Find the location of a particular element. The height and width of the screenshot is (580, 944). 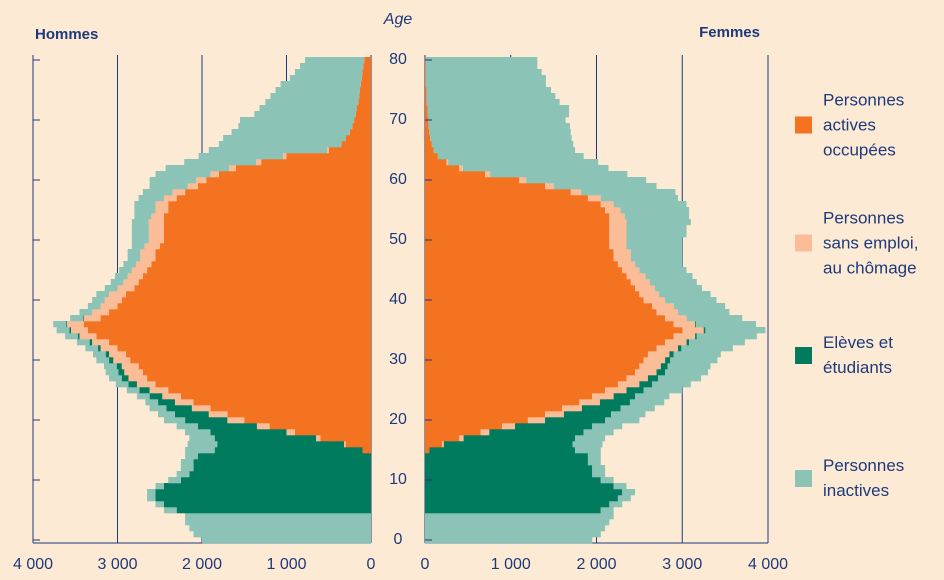

y-tick-label: 50 is located at coordinates (398, 239).